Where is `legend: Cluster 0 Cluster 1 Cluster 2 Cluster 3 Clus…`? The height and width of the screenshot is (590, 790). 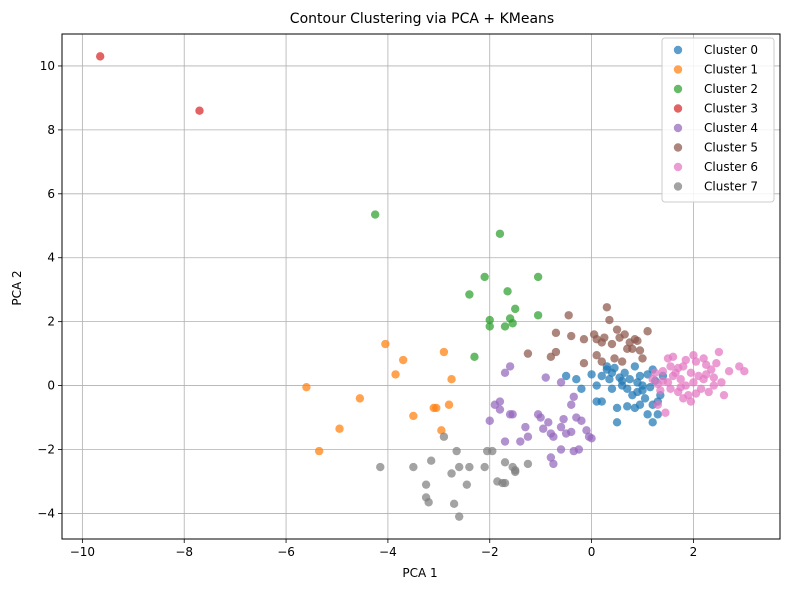 legend: Cluster 0 Cluster 1 Cluster 2 Cluster 3 Clus… is located at coordinates (718, 120).